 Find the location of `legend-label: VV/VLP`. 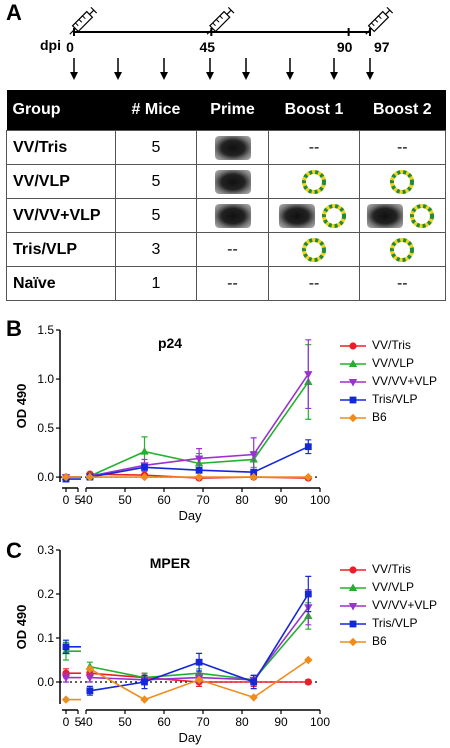

legend-label: VV/VLP is located at coordinates (393, 587).